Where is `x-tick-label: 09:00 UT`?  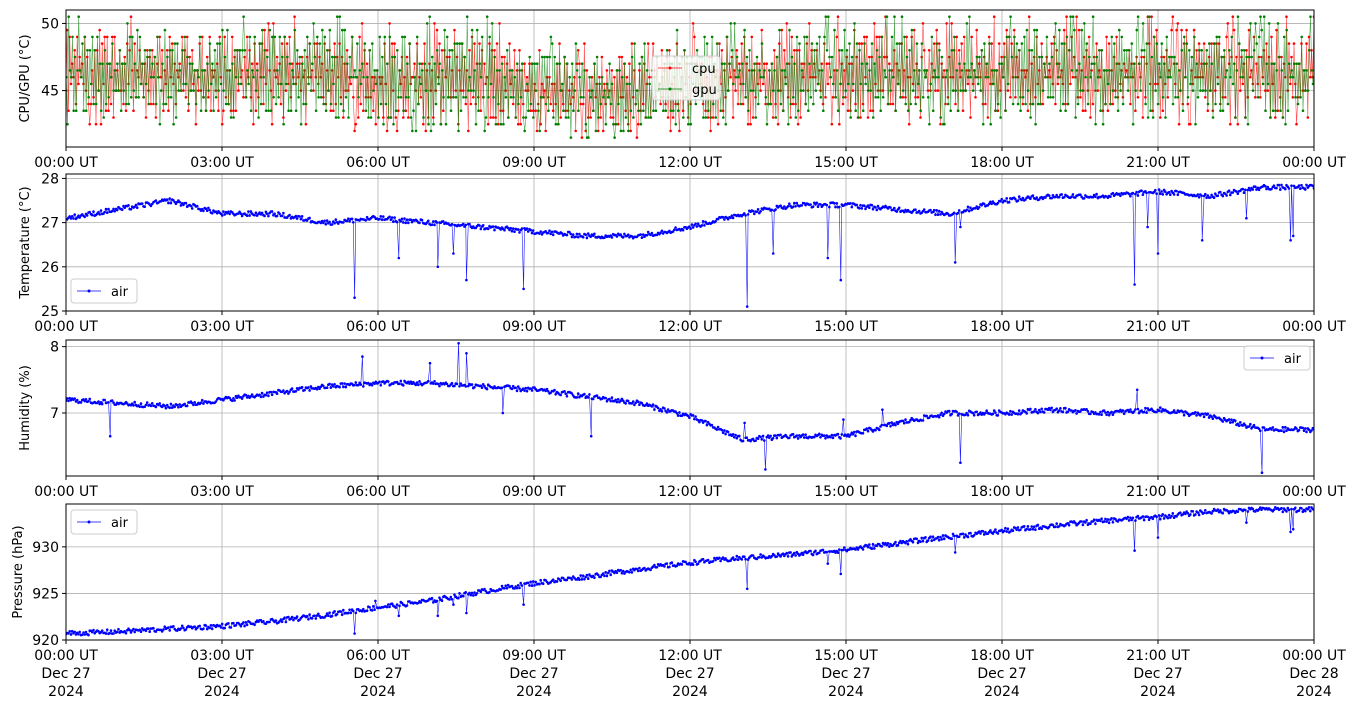
x-tick-label: 09:00 UT is located at coordinates (534, 327).